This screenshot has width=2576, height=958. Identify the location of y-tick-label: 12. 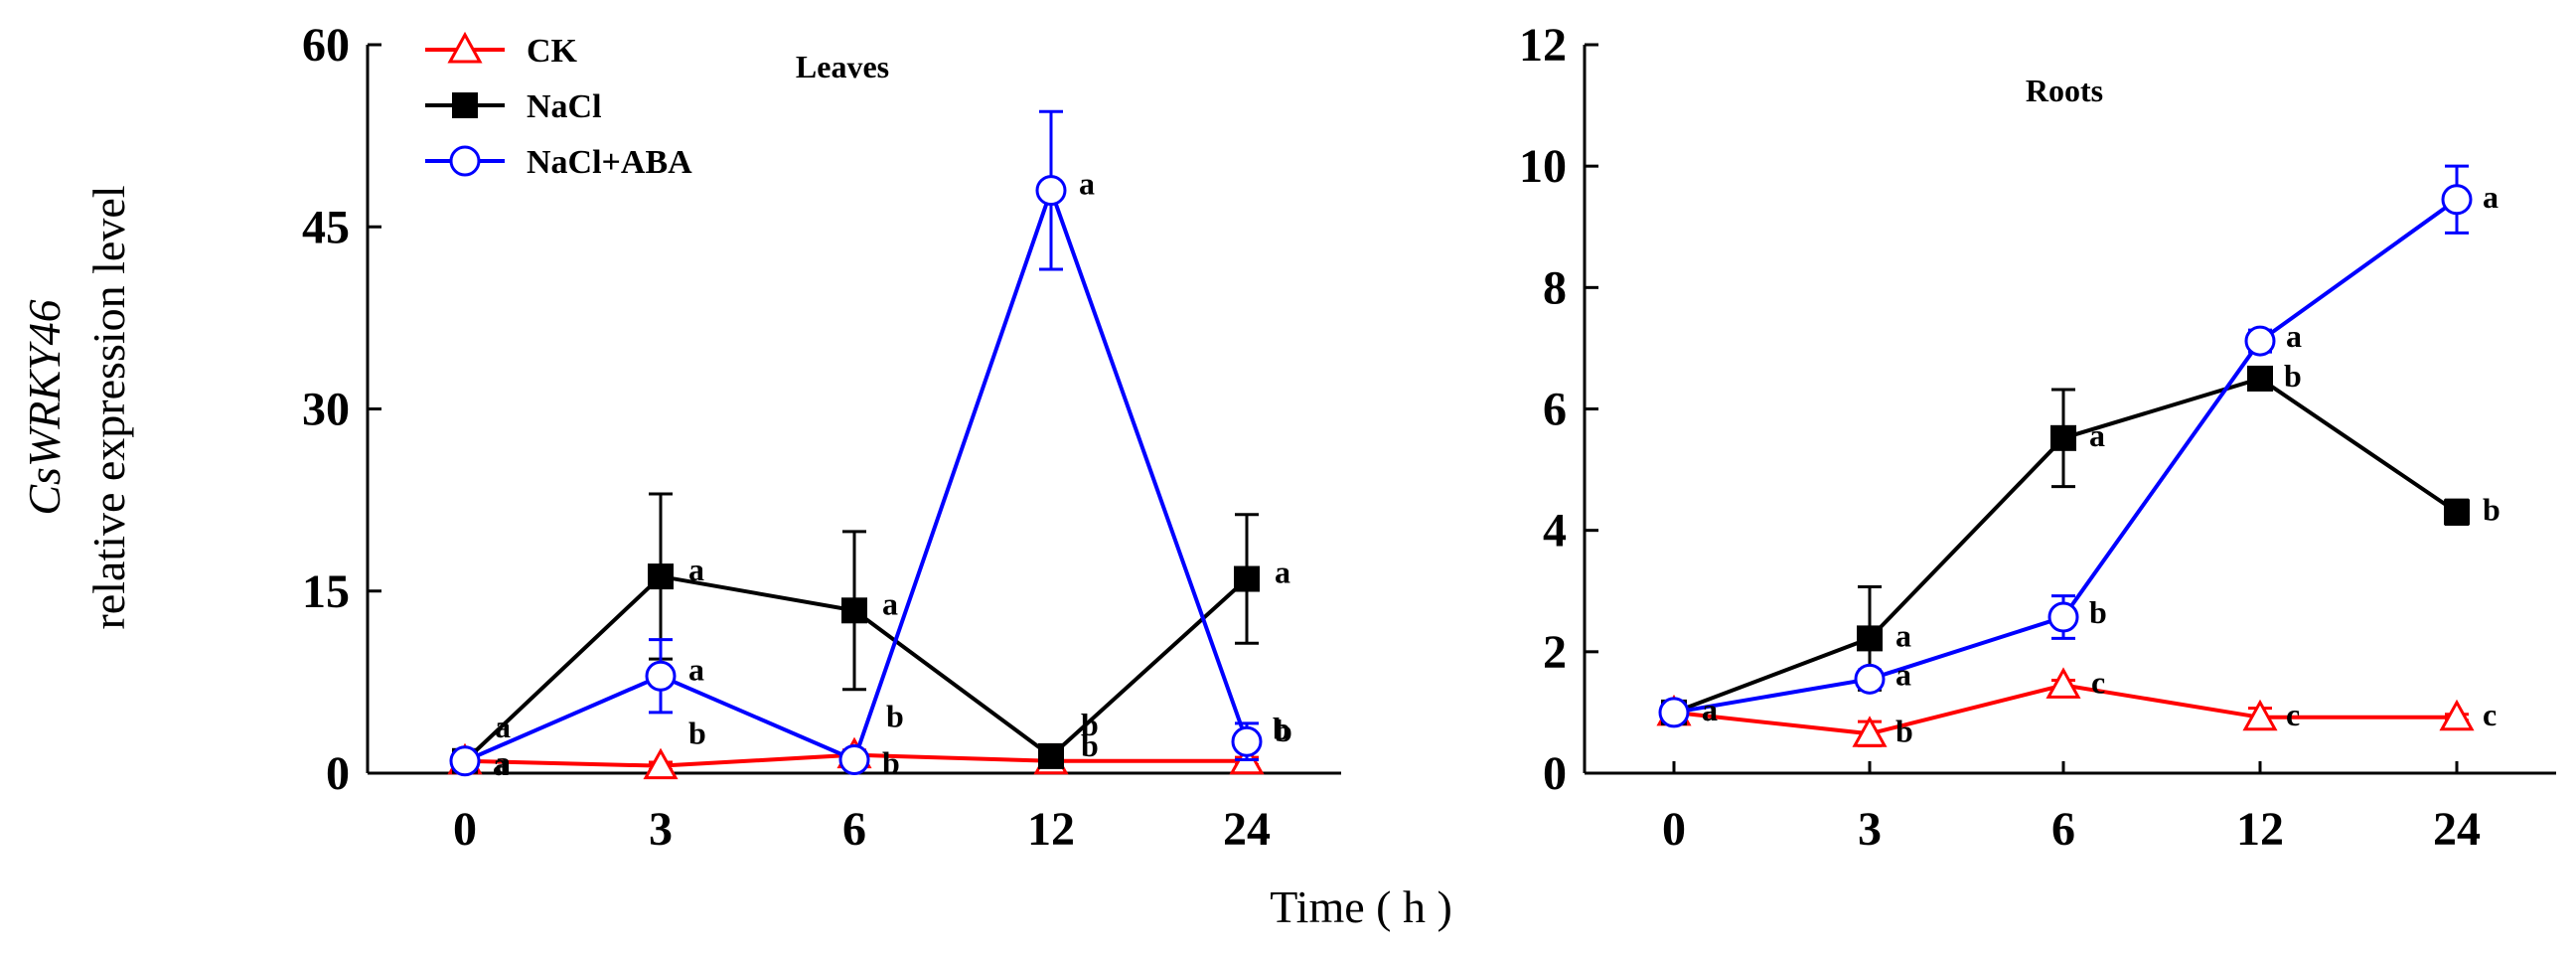
(1543, 45).